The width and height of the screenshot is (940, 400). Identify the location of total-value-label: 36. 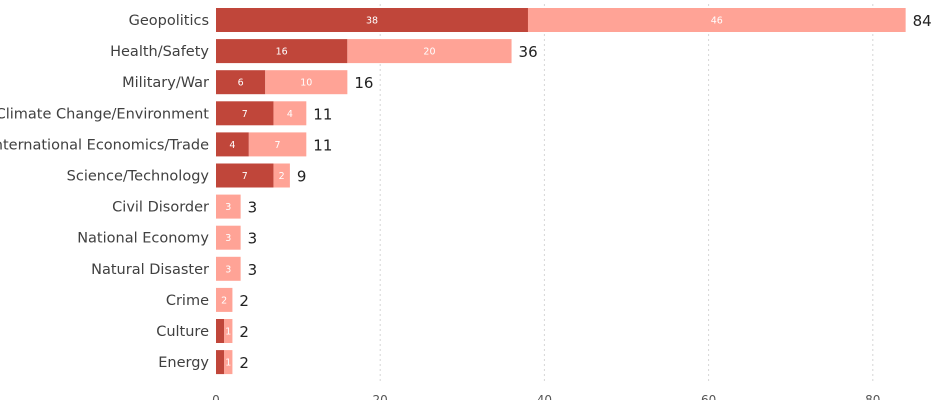
(528, 52).